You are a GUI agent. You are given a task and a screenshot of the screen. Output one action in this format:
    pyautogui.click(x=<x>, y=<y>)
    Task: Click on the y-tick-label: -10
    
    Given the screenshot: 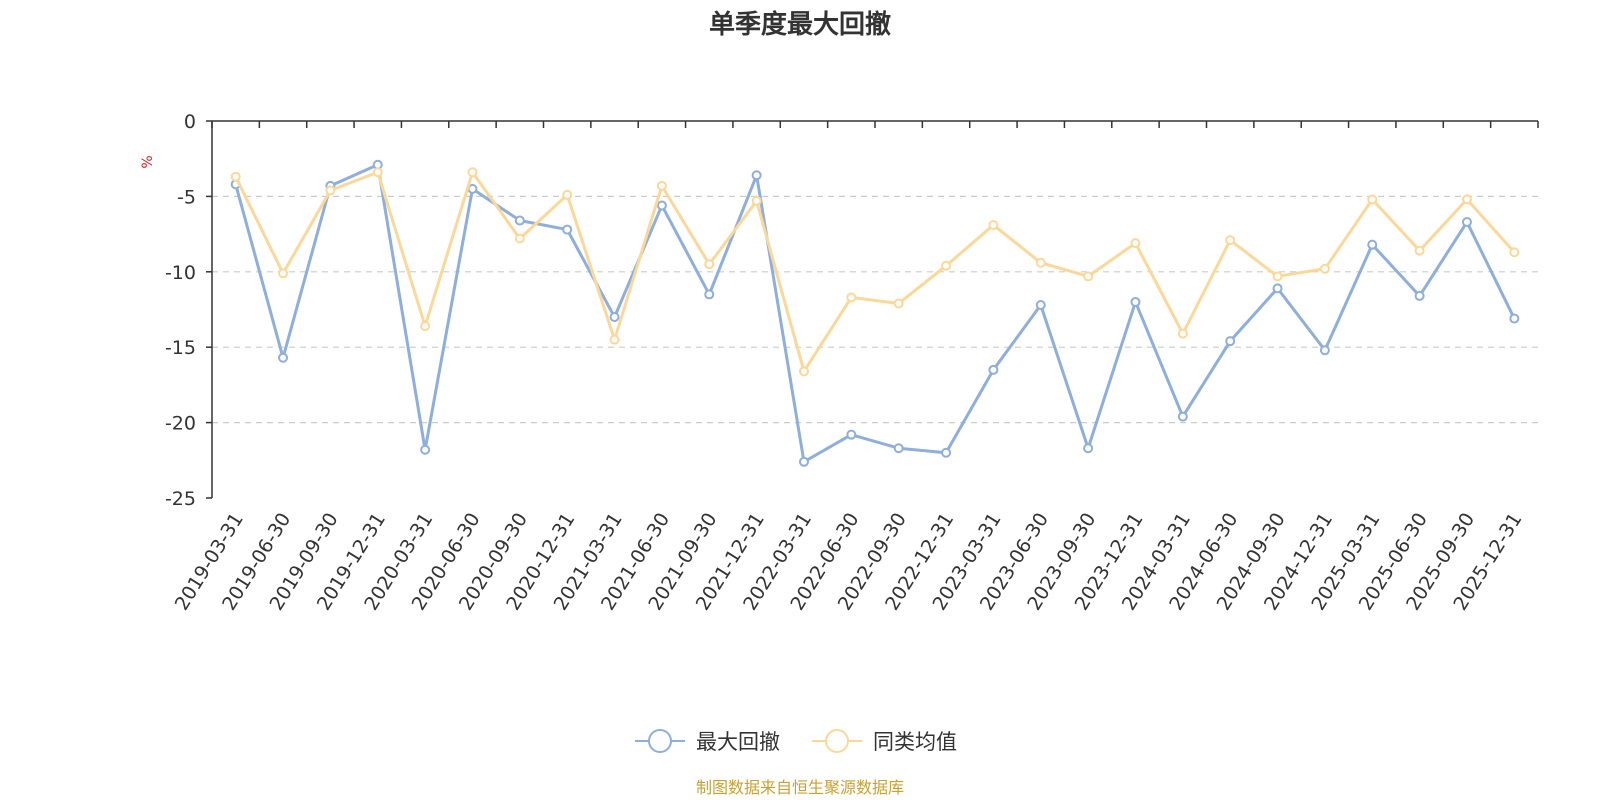 What is the action you would take?
    pyautogui.click(x=180, y=273)
    